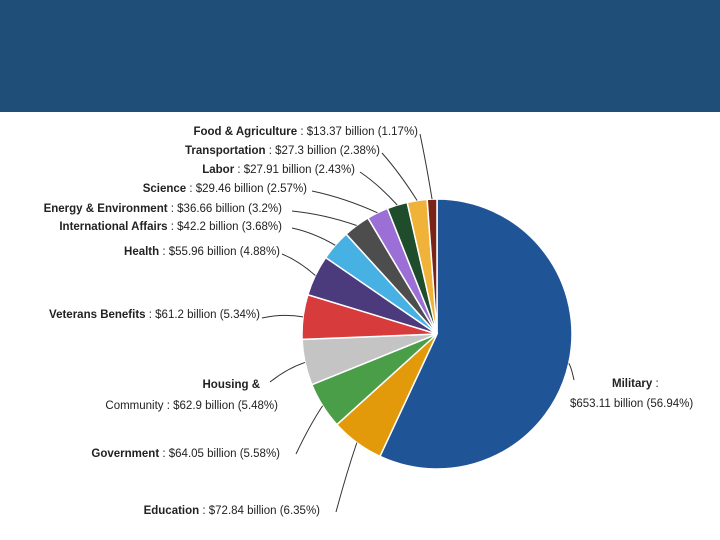  What do you see at coordinates (309, 430) in the screenshot?
I see `leader-line-government` at bounding box center [309, 430].